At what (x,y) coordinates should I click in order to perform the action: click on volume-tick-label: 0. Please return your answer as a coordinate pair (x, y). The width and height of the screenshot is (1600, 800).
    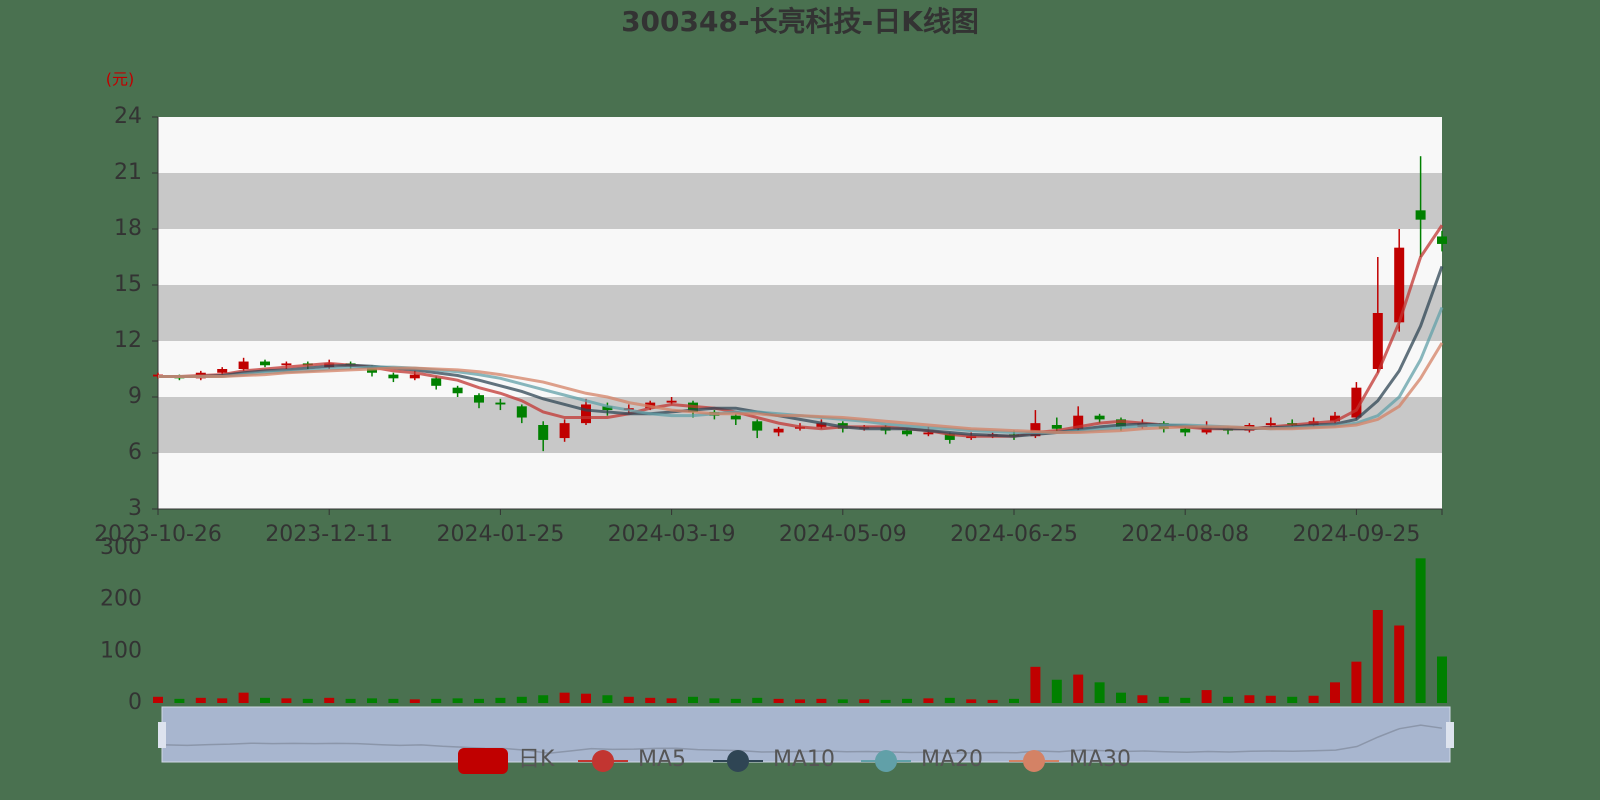
    Looking at the image, I should click on (135, 702).